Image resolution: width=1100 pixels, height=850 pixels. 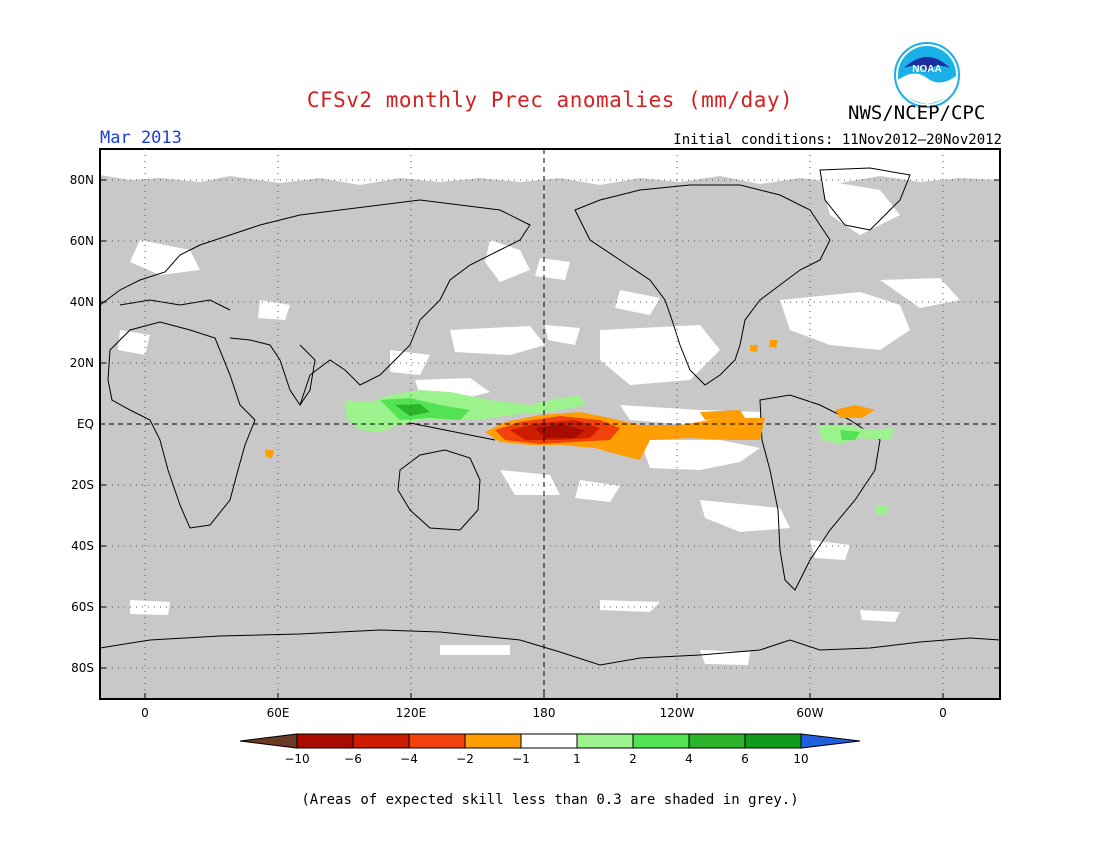 I want to click on lat-label-40n: 40N, so click(x=81, y=302).